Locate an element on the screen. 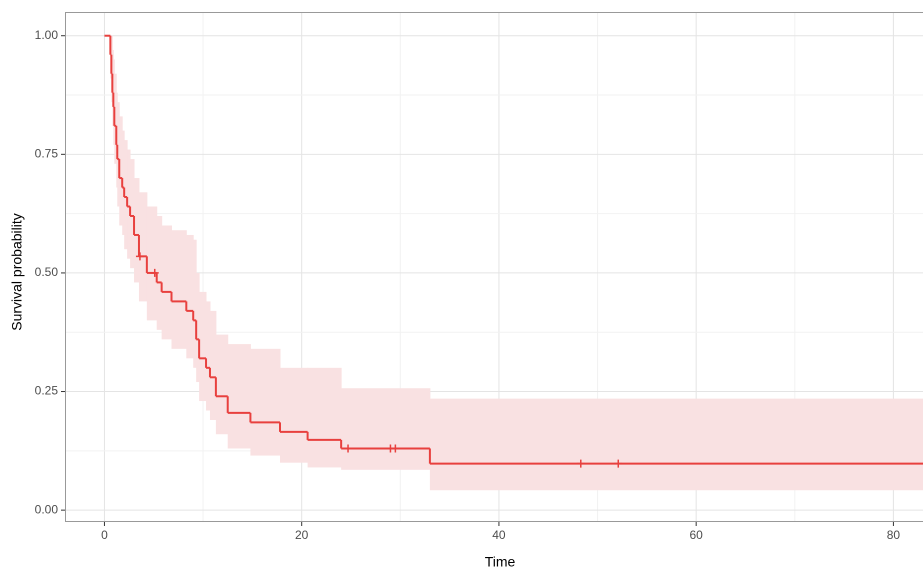 The image size is (923, 570). y-tick-label: 0.75 is located at coordinates (47, 153).